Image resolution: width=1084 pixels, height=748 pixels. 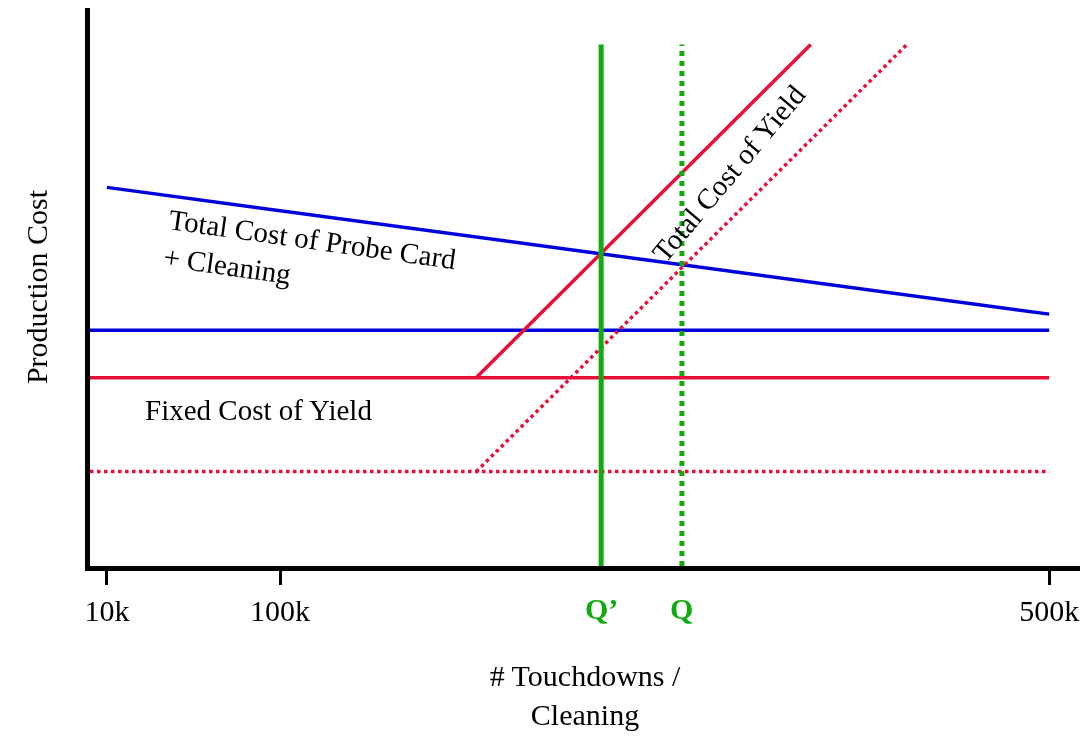 What do you see at coordinates (602, 608) in the screenshot?
I see `ref-line-label: Q’` at bounding box center [602, 608].